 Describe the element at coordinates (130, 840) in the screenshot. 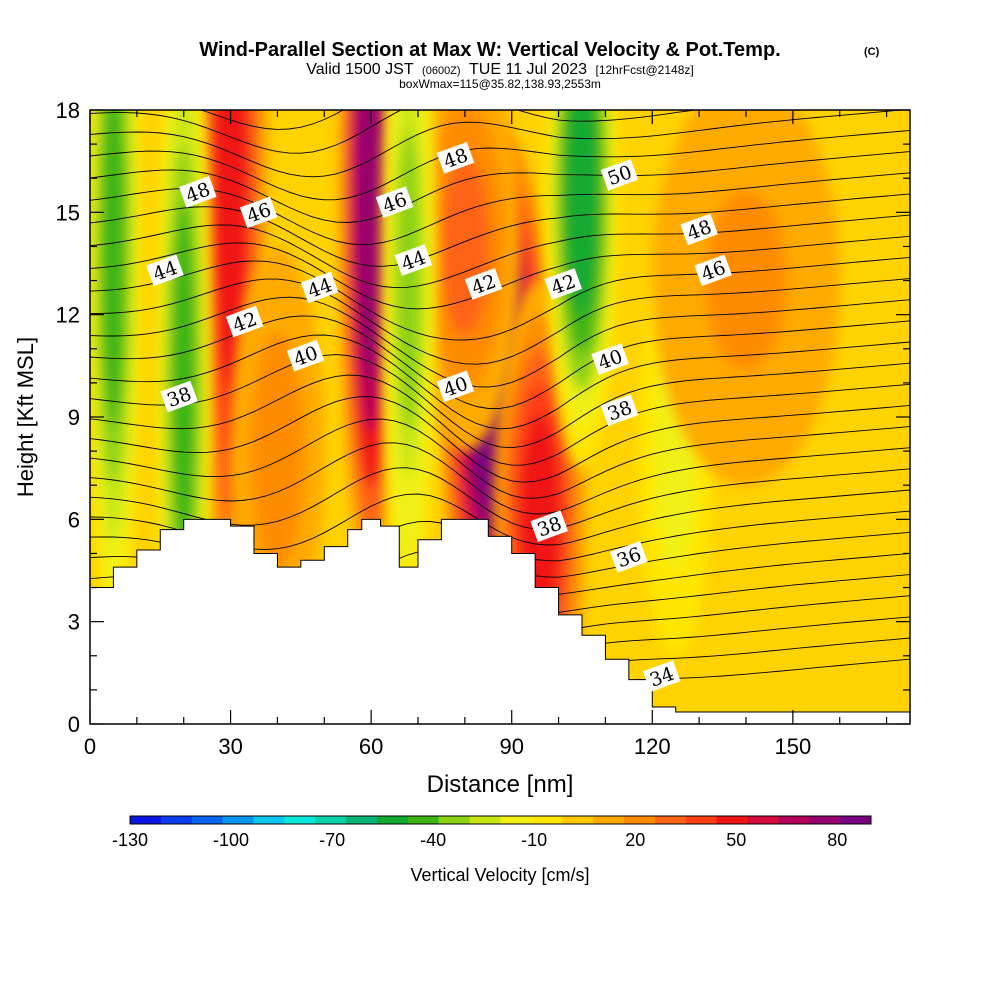

I see `colorbar-tick-label: -130` at that location.